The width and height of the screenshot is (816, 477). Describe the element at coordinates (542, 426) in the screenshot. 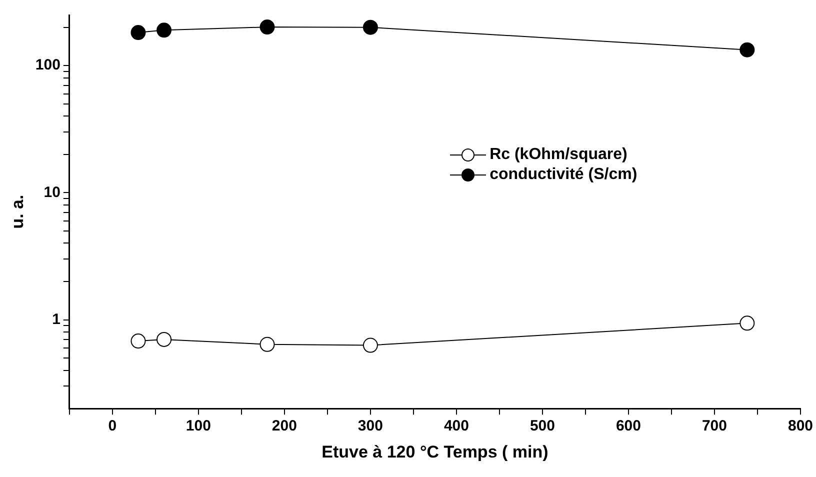

I see `x-tick-label: 500` at that location.